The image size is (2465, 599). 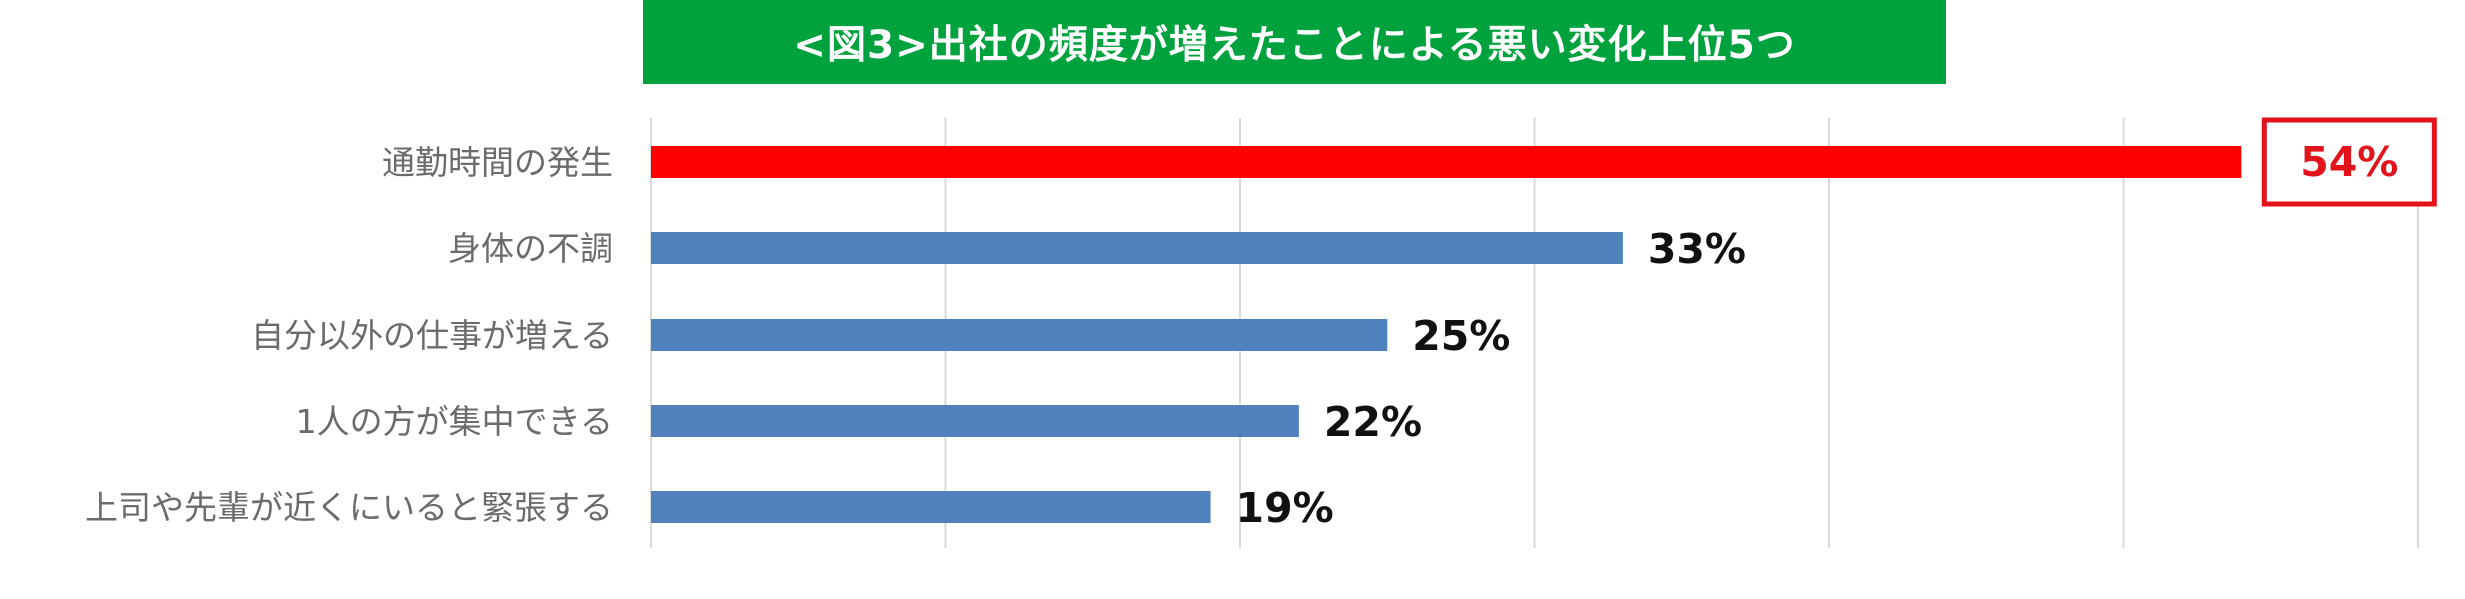 I want to click on category-label: 上司や先輩が近くにいると緊張する, so click(x=349, y=507).